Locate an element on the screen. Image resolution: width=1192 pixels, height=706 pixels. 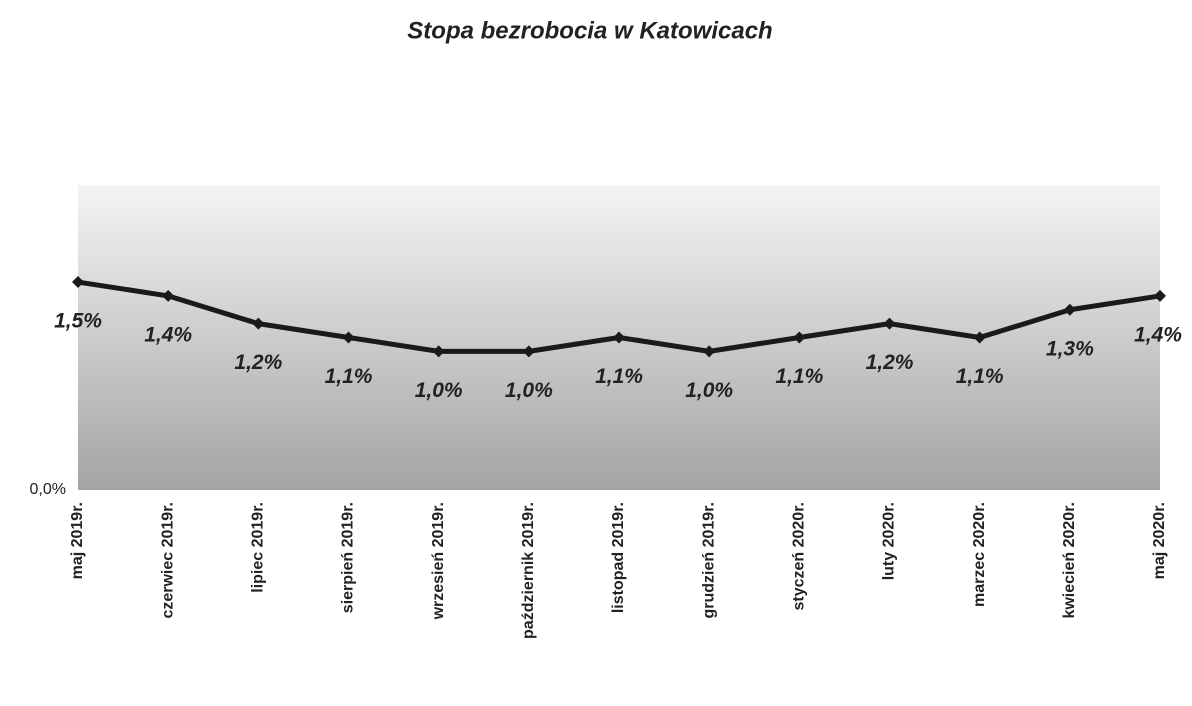
data-label: 1,5% is located at coordinates (78, 321).